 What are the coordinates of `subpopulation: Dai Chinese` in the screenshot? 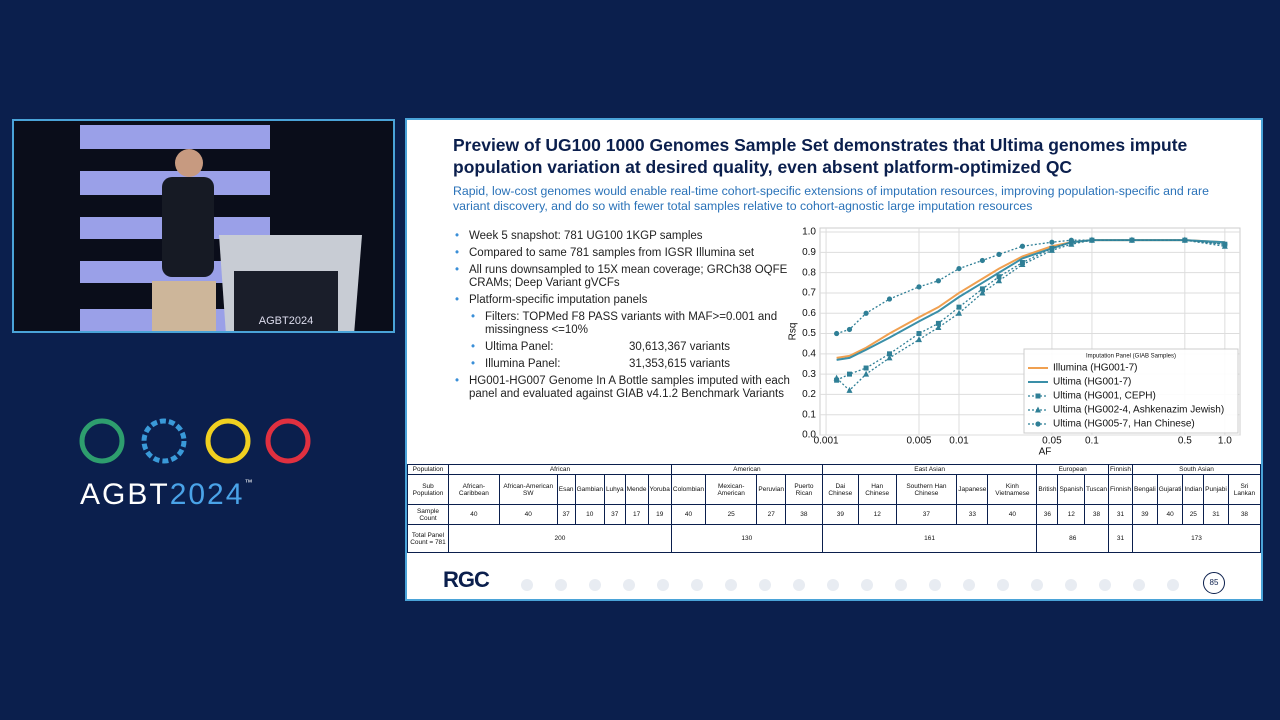 It's located at (840, 489).